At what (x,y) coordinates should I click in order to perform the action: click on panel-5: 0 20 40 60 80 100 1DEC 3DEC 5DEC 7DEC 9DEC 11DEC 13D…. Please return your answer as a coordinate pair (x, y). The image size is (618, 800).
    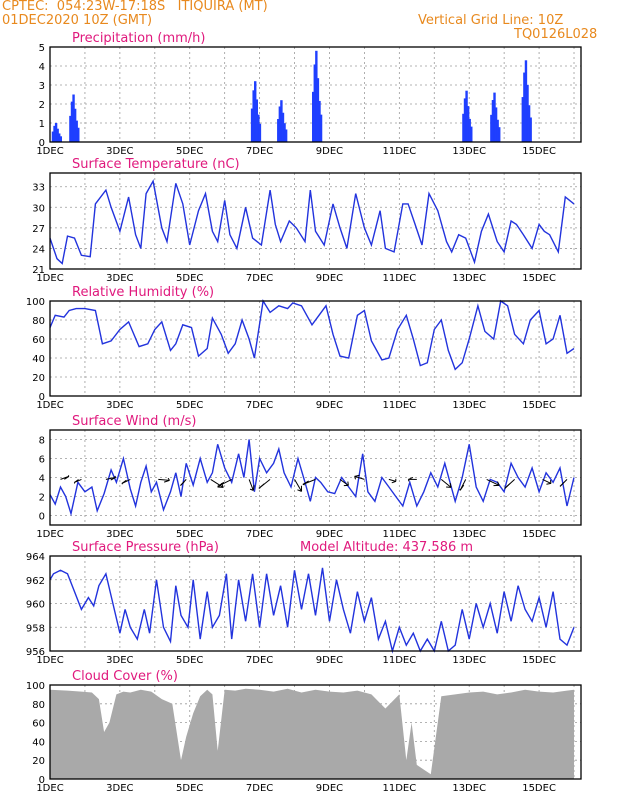
    Looking at the image, I should click on (304, 731).